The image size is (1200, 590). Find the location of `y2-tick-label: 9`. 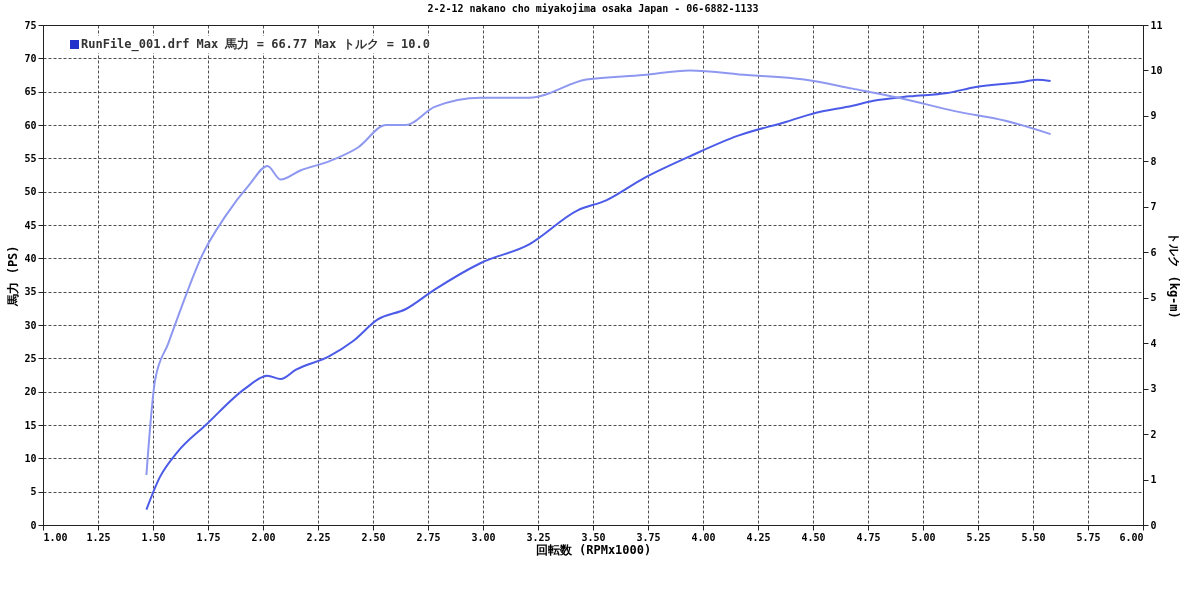

y2-tick-label: 9 is located at coordinates (1153, 116).